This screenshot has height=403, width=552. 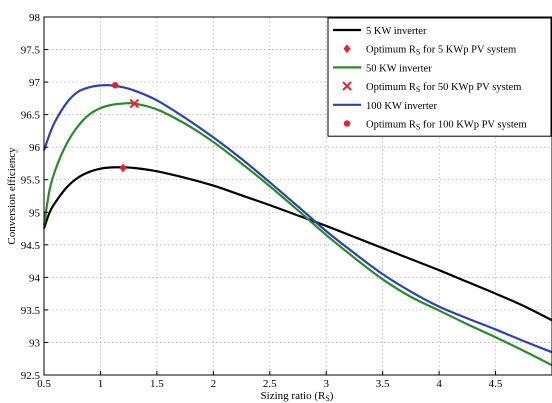 I want to click on optimum-marker-5kw, so click(x=123, y=168).